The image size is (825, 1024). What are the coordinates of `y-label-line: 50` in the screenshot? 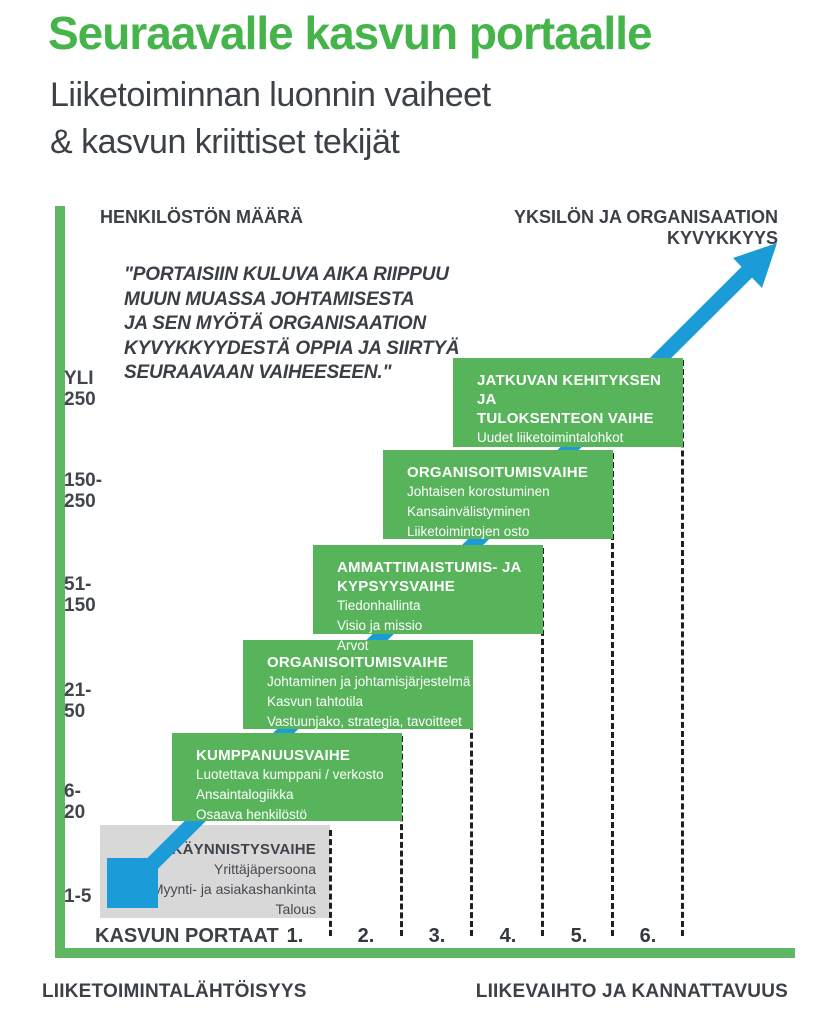 It's located at (75, 711).